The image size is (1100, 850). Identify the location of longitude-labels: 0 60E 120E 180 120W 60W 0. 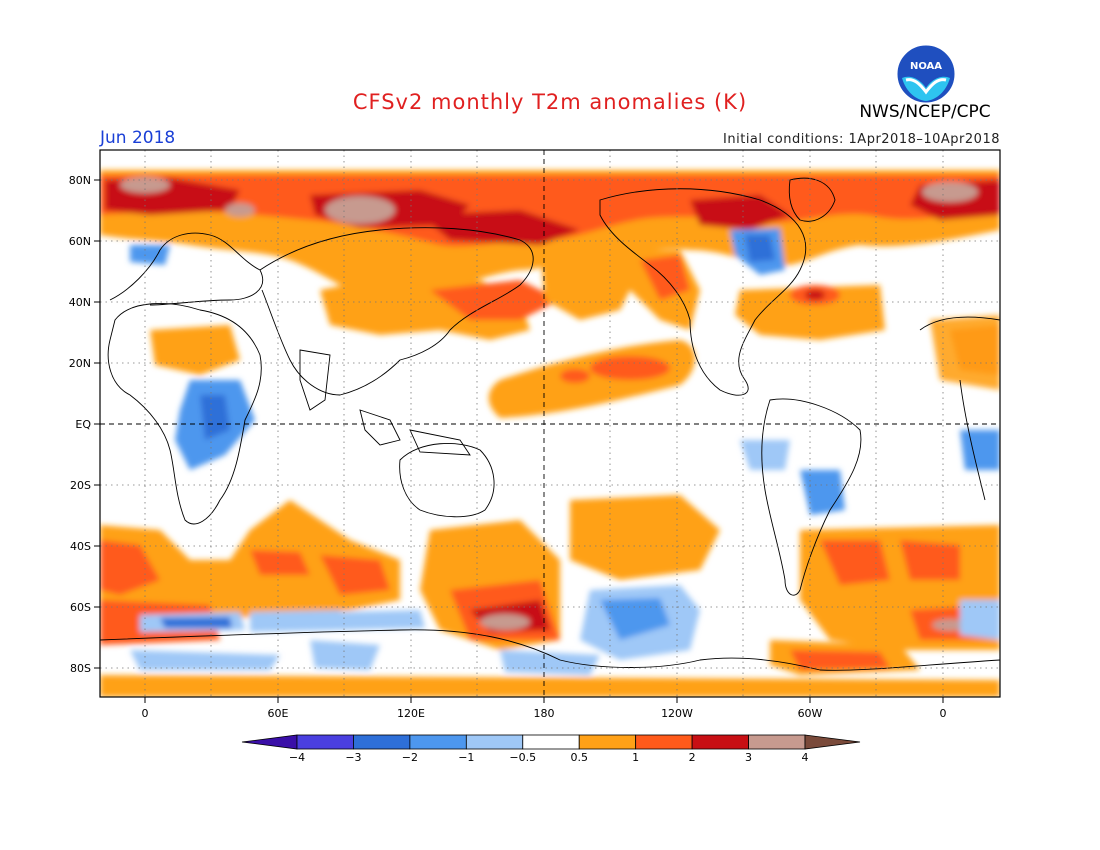
(544, 713).